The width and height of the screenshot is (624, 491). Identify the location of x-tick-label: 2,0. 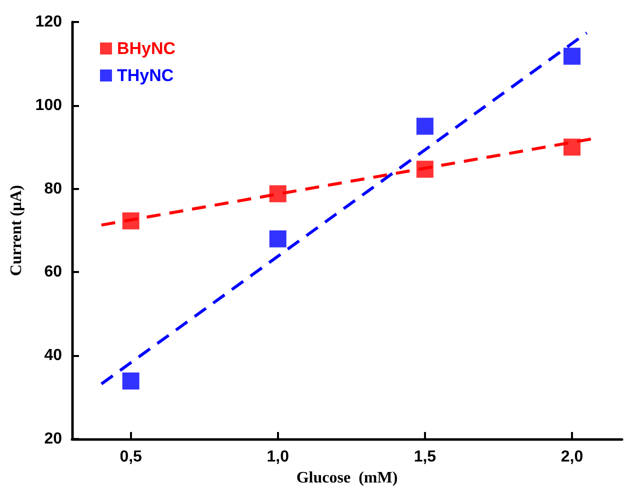
(572, 457).